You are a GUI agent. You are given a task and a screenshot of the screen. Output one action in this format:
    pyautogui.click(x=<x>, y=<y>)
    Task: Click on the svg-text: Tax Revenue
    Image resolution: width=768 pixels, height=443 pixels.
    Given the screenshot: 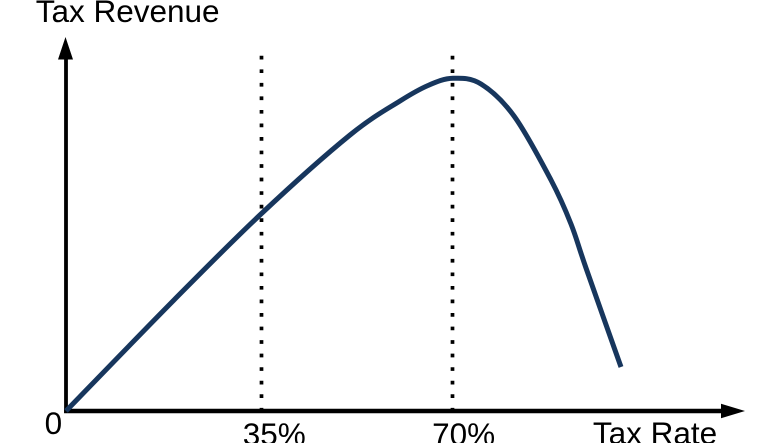 What is the action you would take?
    pyautogui.click(x=128, y=14)
    